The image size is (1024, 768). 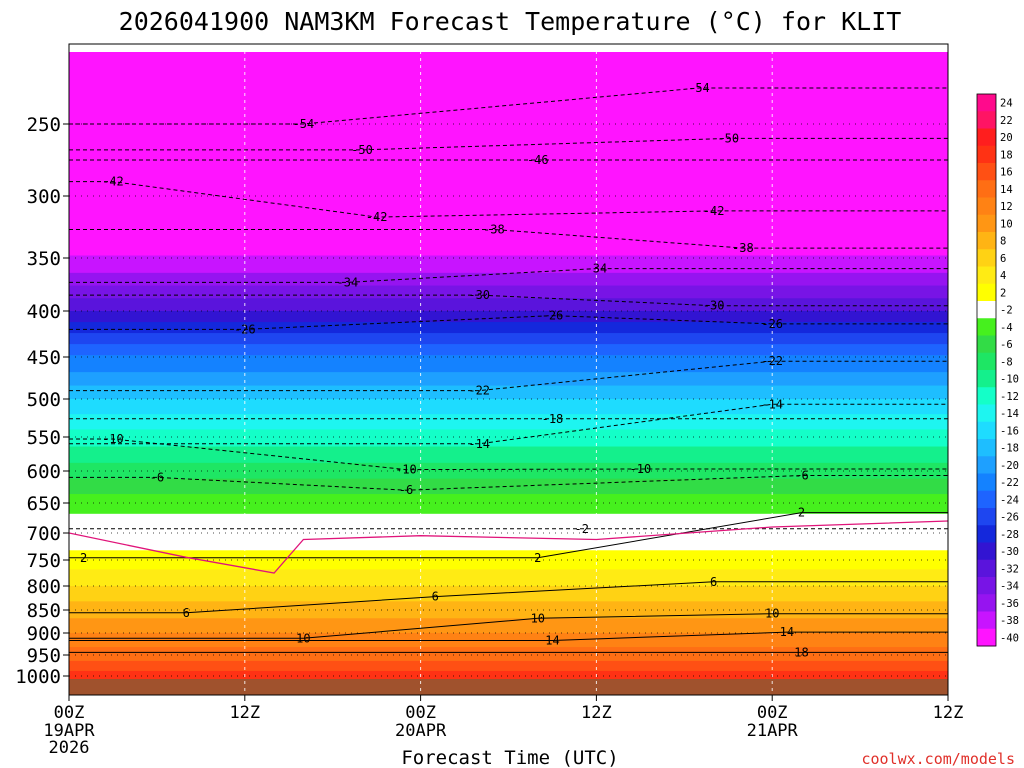 I want to click on colorbar-label: 4, so click(x=1003, y=276).